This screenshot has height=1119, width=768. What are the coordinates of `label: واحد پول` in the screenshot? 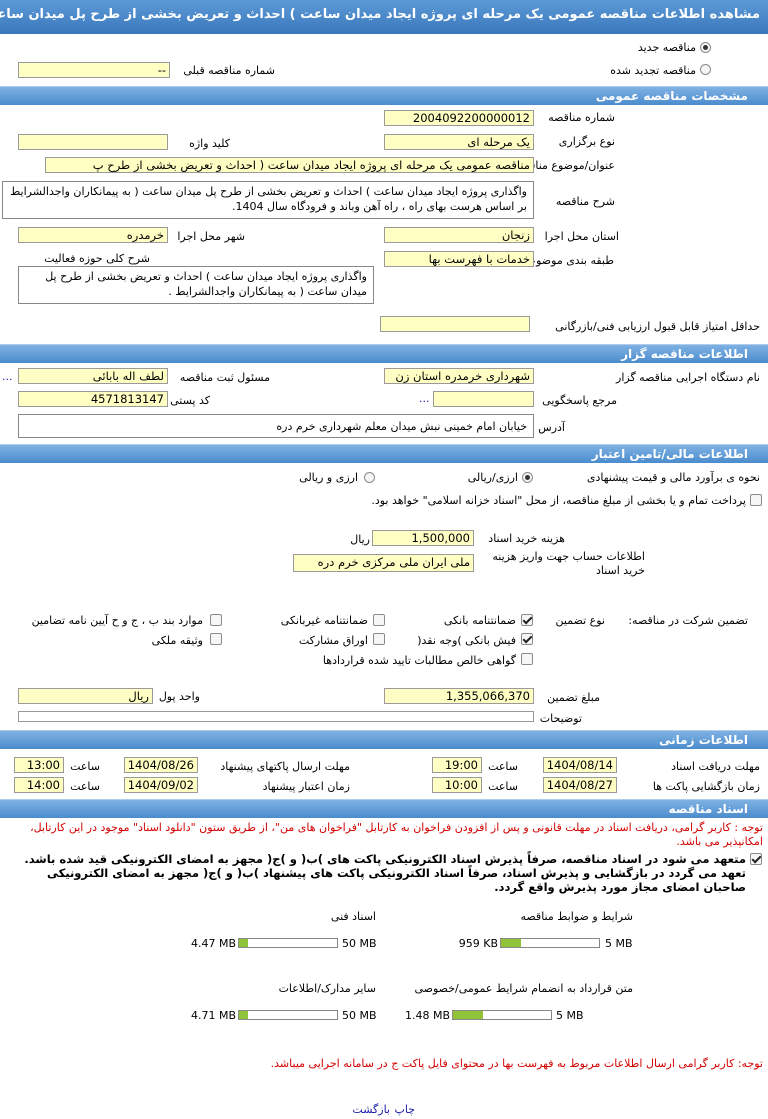 It's located at (179, 696).